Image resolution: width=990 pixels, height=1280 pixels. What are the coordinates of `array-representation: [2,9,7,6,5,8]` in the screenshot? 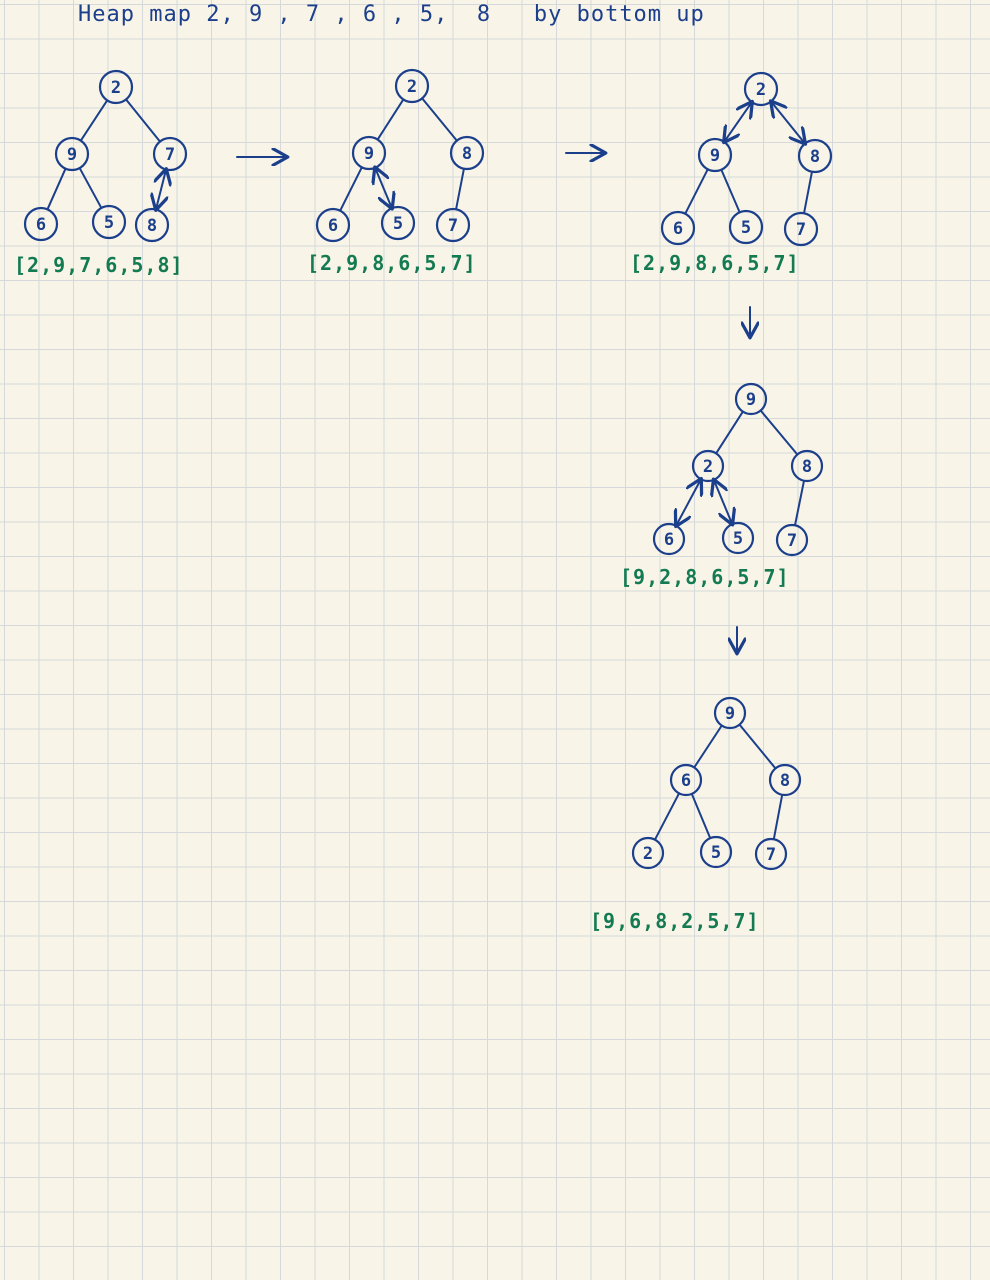 It's located at (99, 265).